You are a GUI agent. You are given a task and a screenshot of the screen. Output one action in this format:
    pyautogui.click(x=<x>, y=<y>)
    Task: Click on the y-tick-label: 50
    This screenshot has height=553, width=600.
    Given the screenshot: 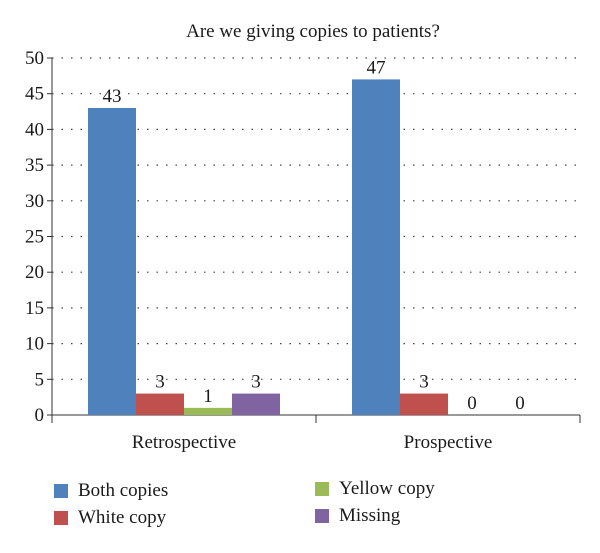 What is the action you would take?
    pyautogui.click(x=34, y=58)
    